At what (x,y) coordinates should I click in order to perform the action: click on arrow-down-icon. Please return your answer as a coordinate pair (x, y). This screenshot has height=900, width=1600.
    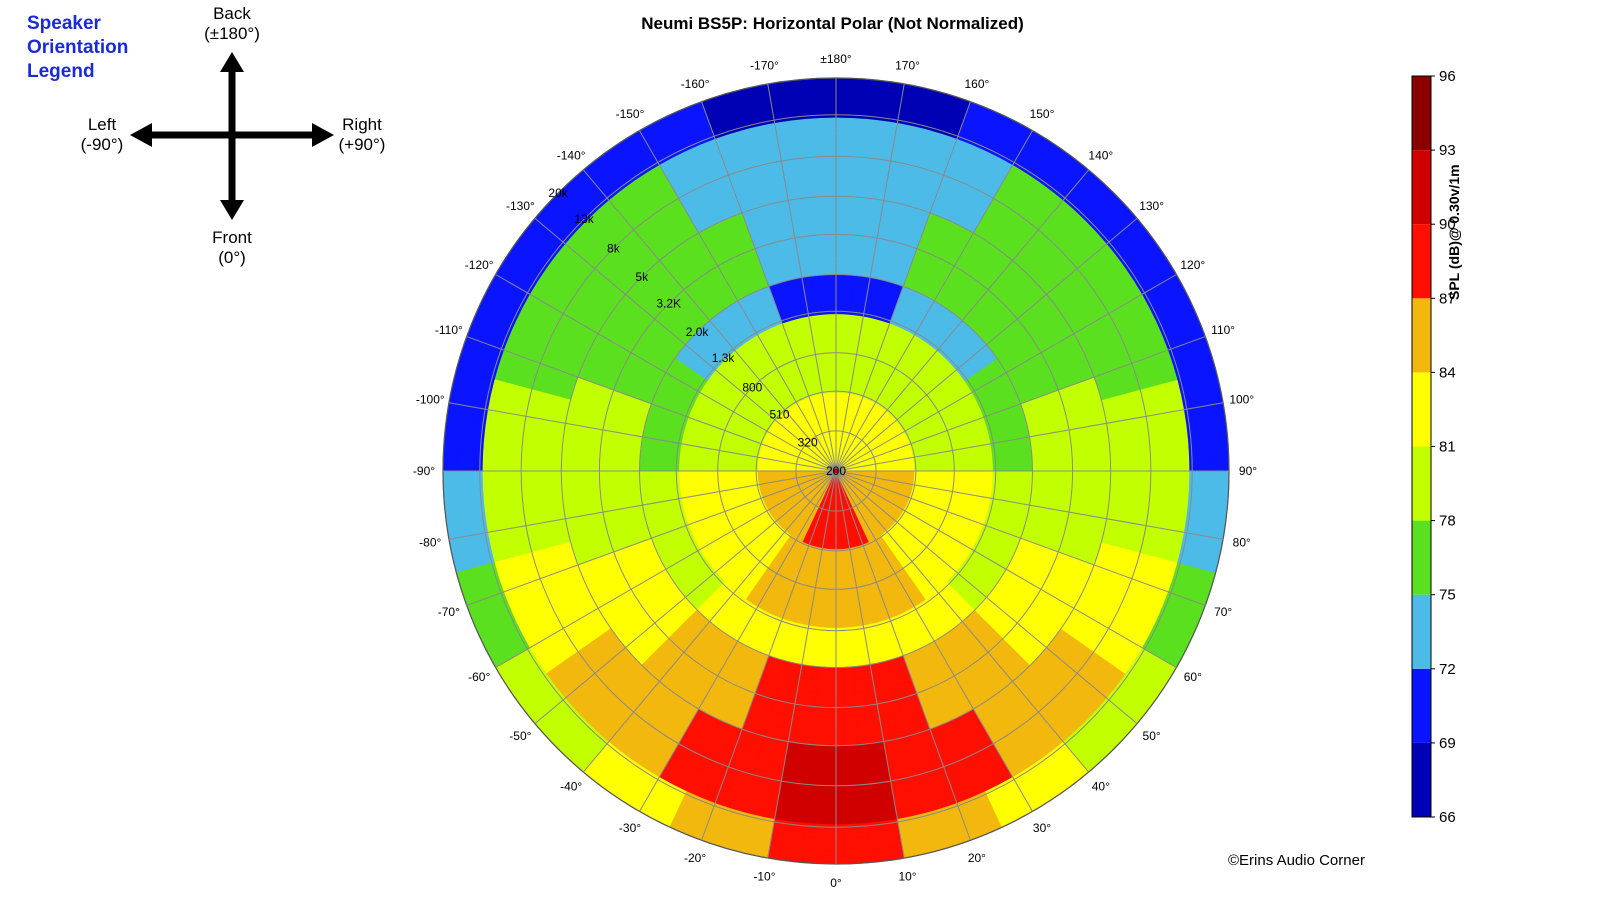
    Looking at the image, I should click on (232, 210).